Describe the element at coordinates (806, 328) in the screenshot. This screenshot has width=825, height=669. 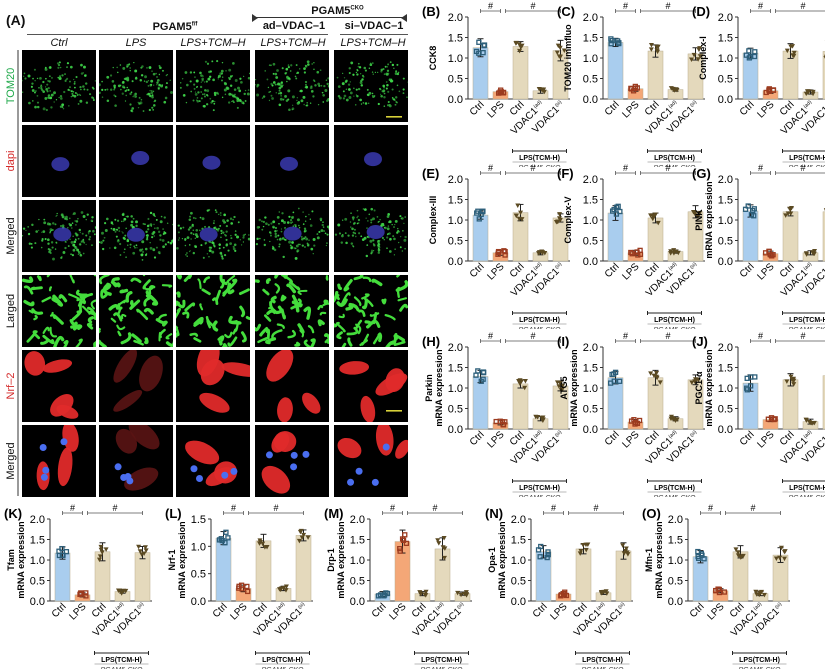
I see `group-bracket-sublabel: PGAM5-CKO` at that location.